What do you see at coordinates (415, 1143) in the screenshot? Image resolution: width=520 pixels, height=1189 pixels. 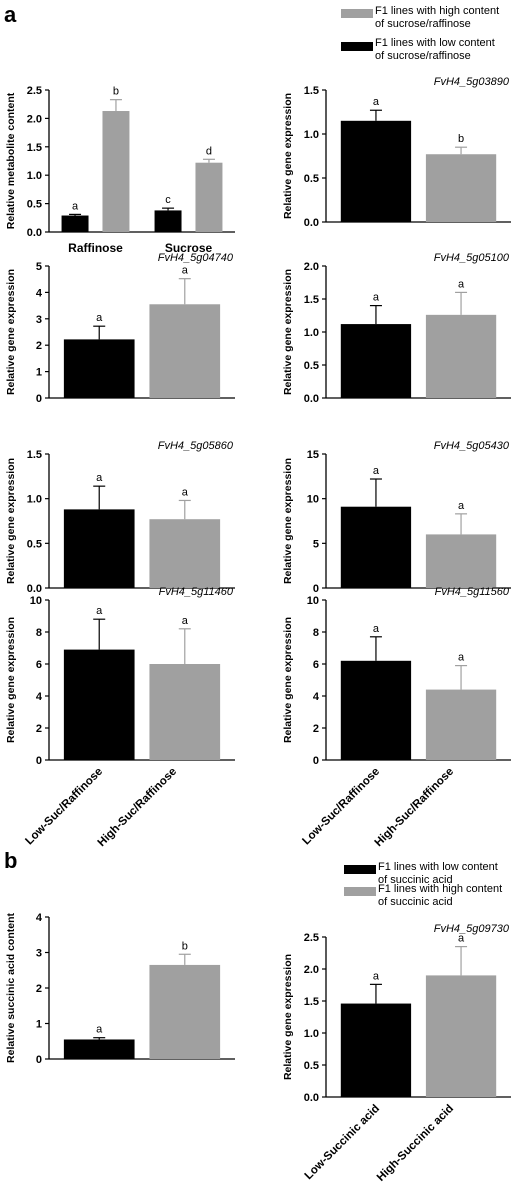 I see `x-tick-label: High-Succinic acid` at bounding box center [415, 1143].